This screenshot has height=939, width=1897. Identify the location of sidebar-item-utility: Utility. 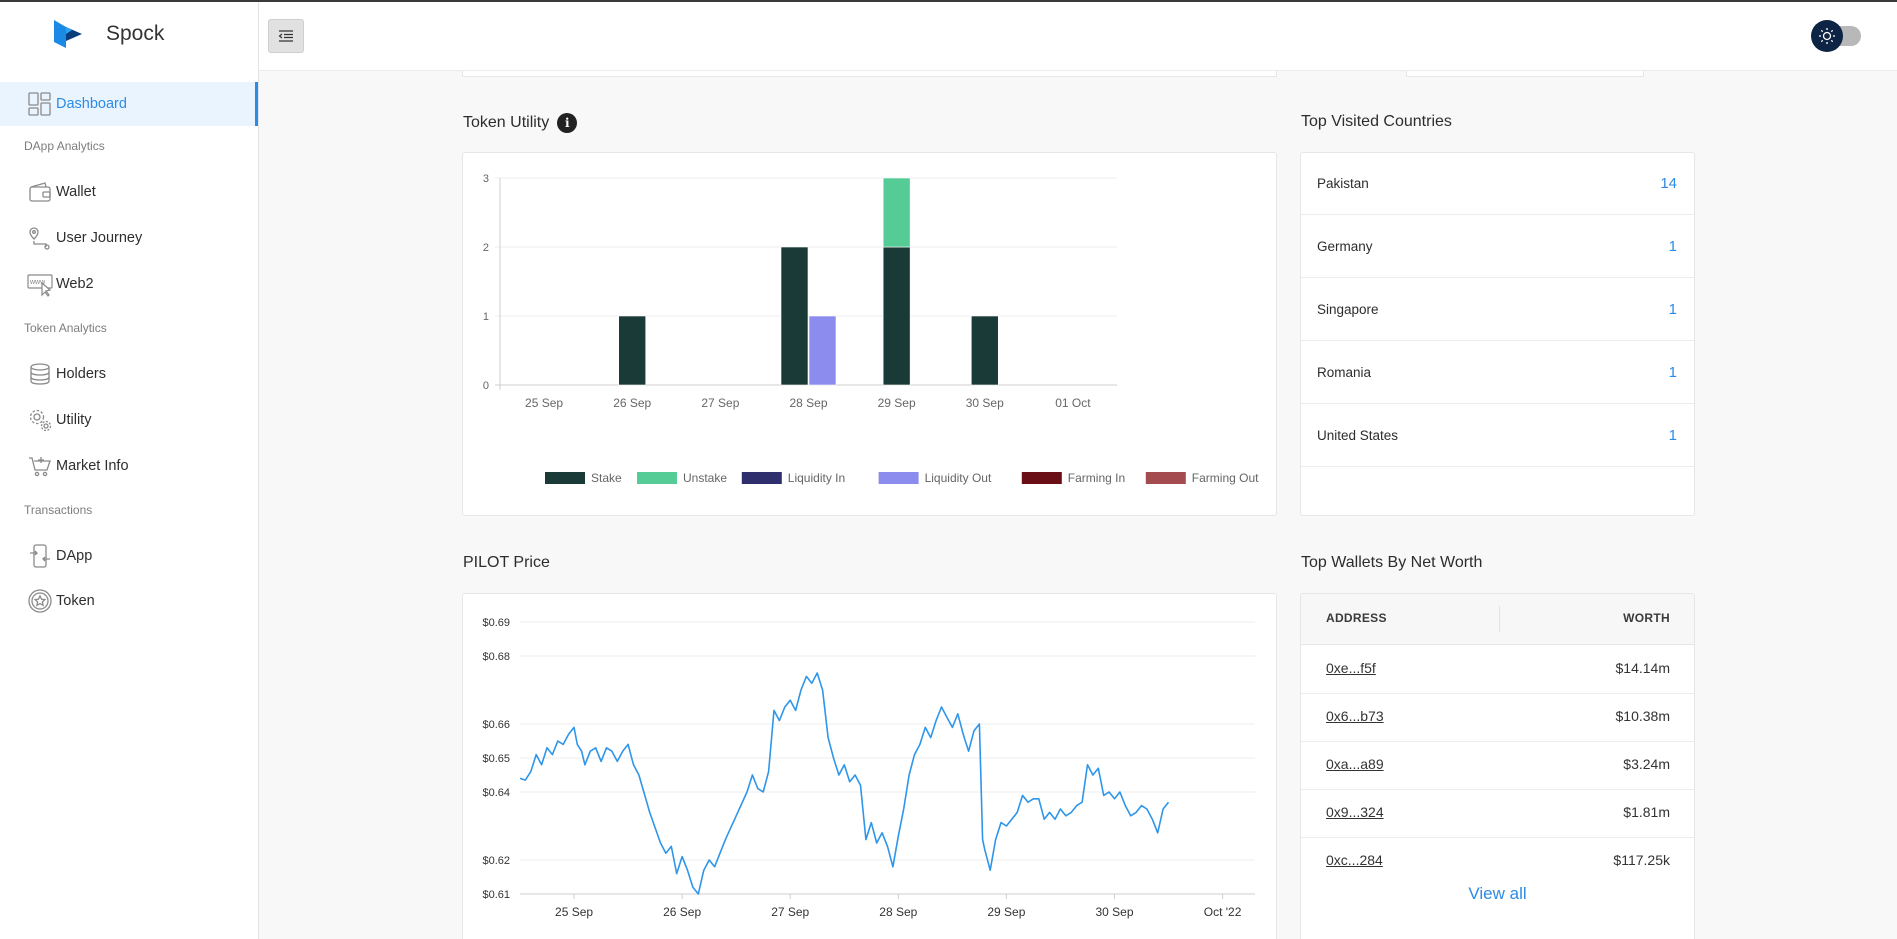
(129, 420).